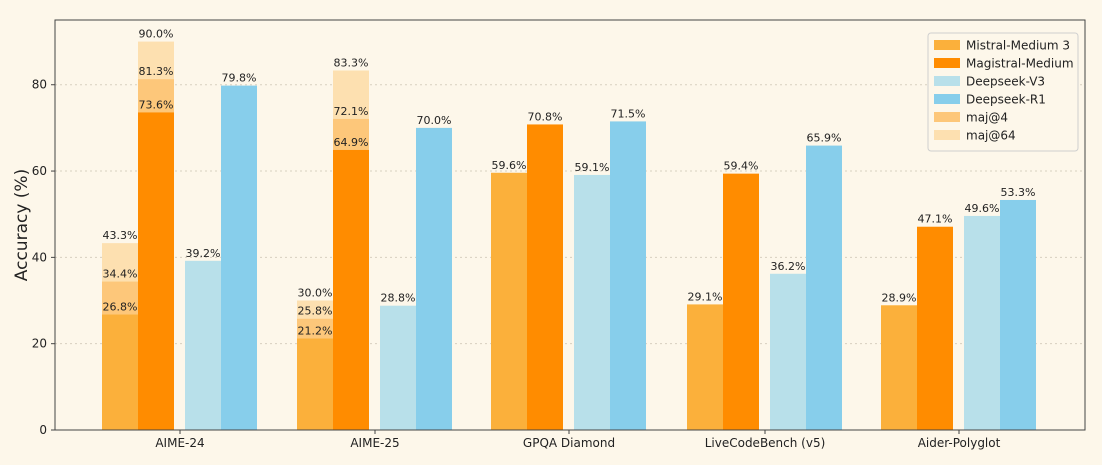 The height and width of the screenshot is (465, 1102). I want to click on data-label: 59.6%, so click(509, 165).